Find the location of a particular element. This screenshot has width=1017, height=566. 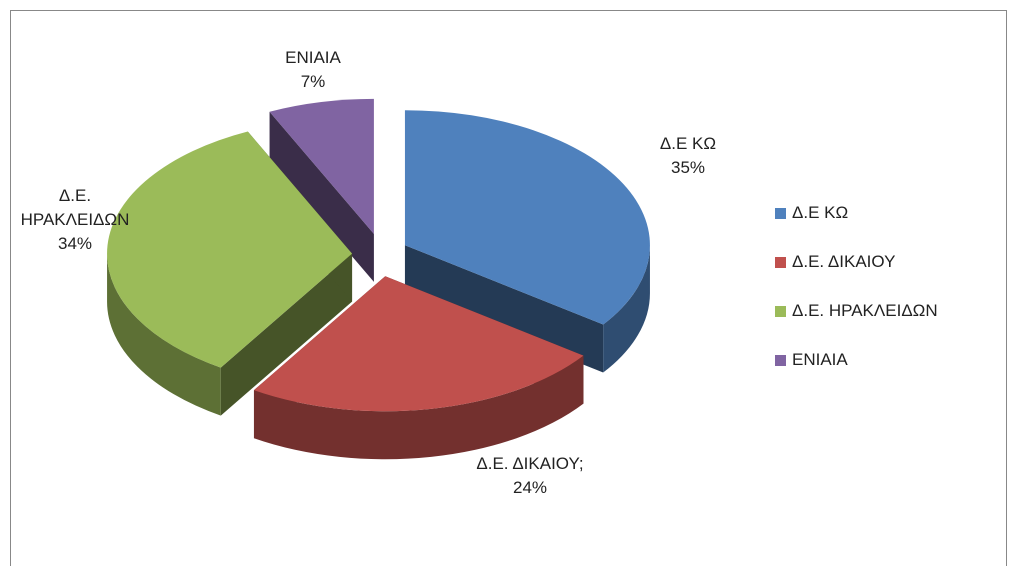

legend-item: ΕΝΙΑΙΑ is located at coordinates (811, 360).